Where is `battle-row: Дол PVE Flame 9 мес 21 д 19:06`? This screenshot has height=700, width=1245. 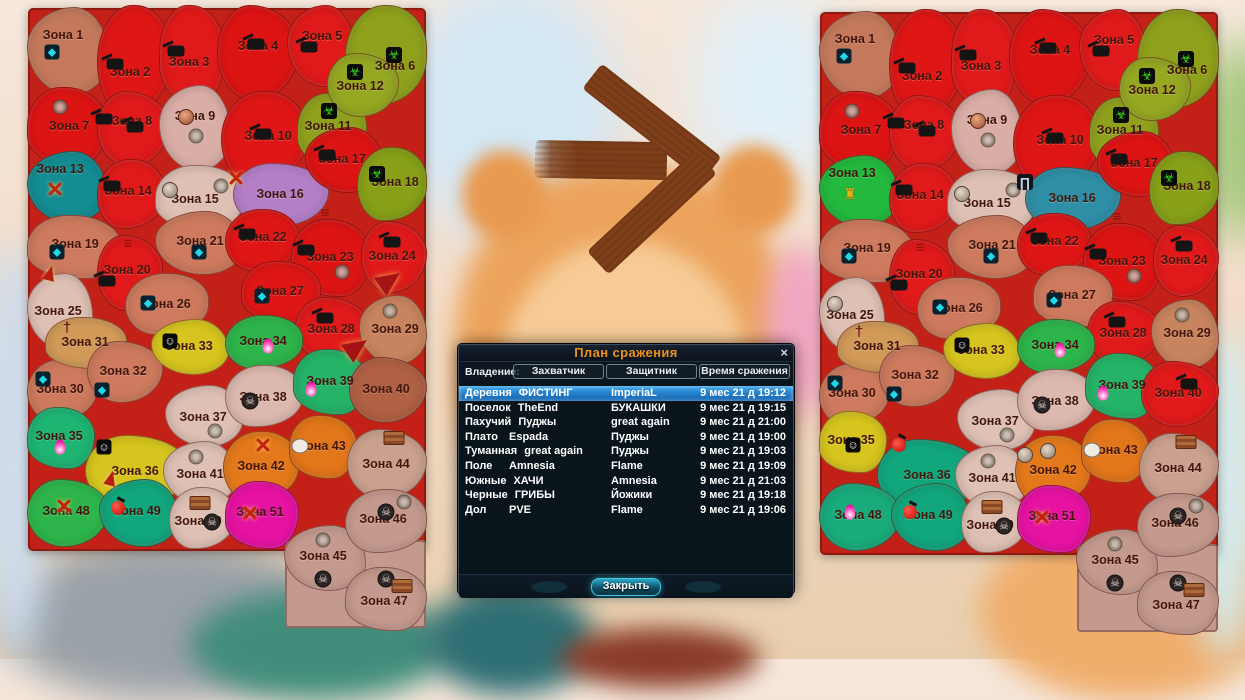 battle-row: Дол PVE Flame 9 мес 21 д 19:06 is located at coordinates (626, 510).